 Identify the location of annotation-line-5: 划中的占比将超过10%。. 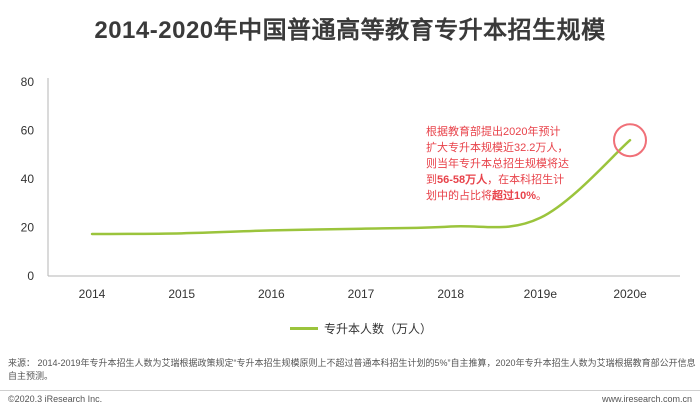
(506, 196).